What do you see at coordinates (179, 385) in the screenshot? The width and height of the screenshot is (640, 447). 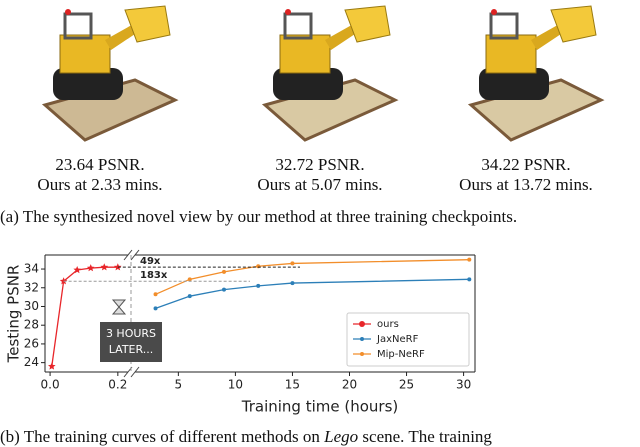 I see `x-tick-label: 5` at bounding box center [179, 385].